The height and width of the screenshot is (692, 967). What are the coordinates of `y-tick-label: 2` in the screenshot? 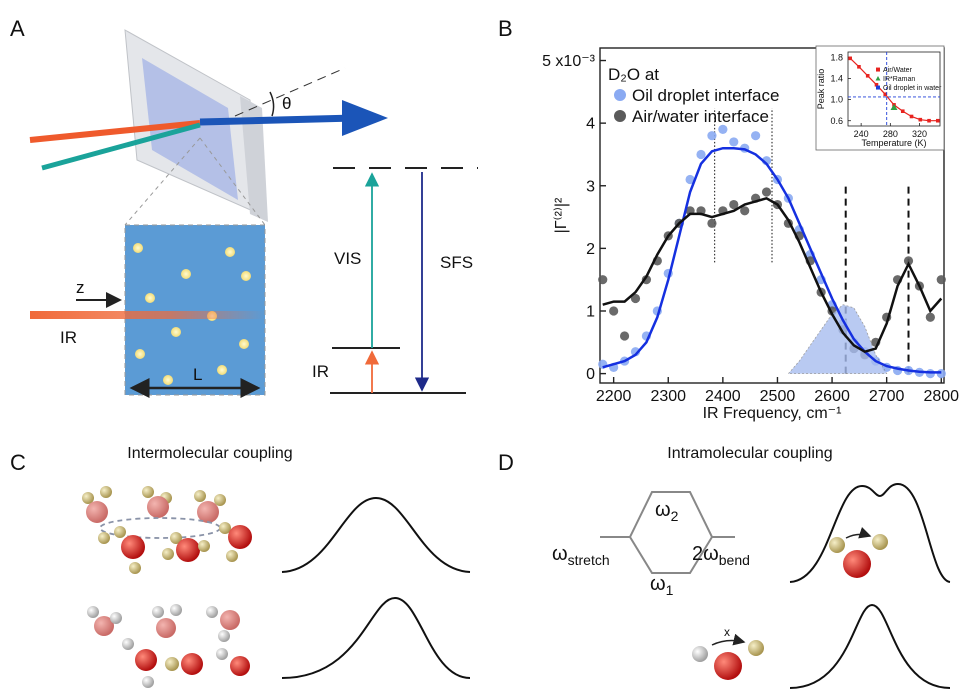 It's located at (590, 249).